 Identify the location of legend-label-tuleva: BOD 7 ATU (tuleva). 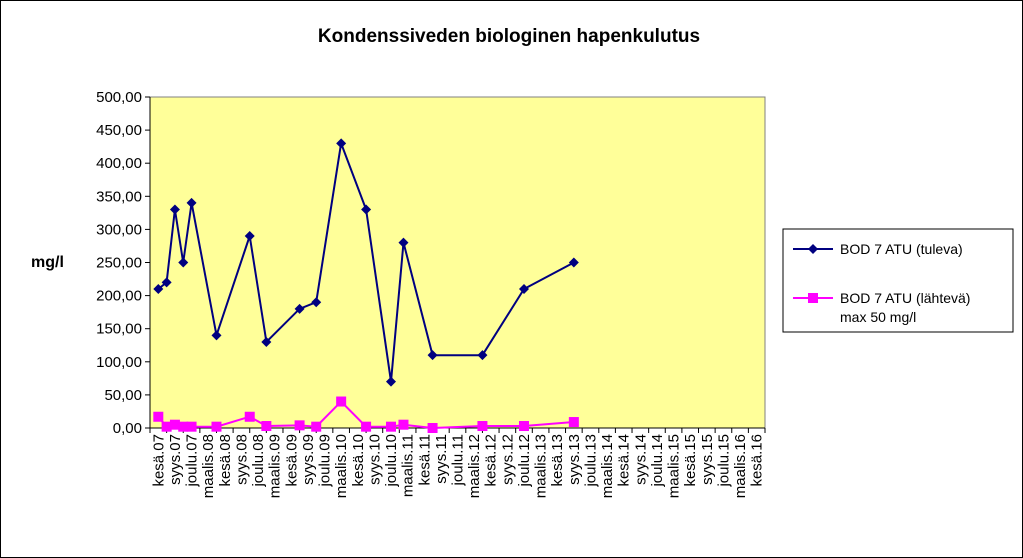
(901, 249).